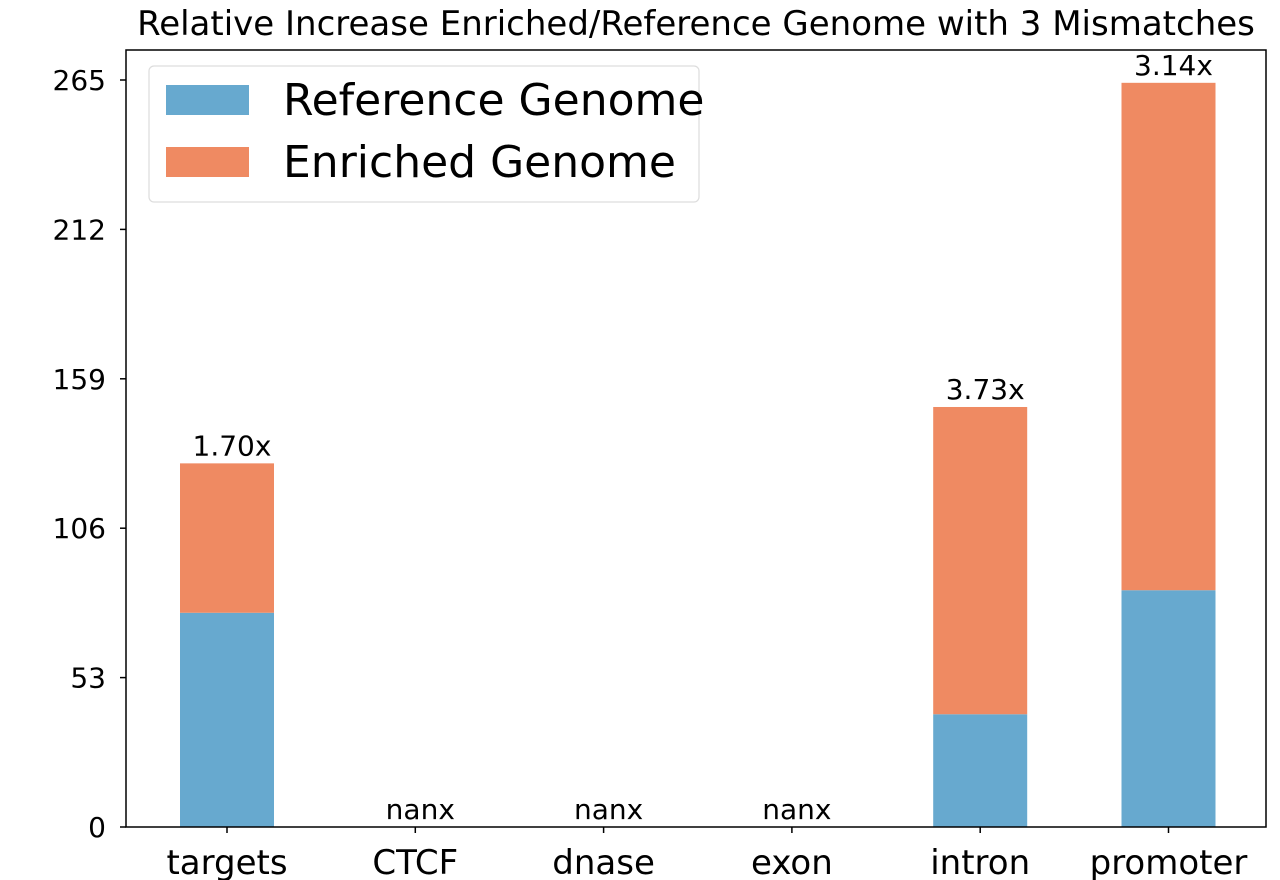 This screenshot has width=1280, height=880. I want to click on bar-reference-intron, so click(980, 770).